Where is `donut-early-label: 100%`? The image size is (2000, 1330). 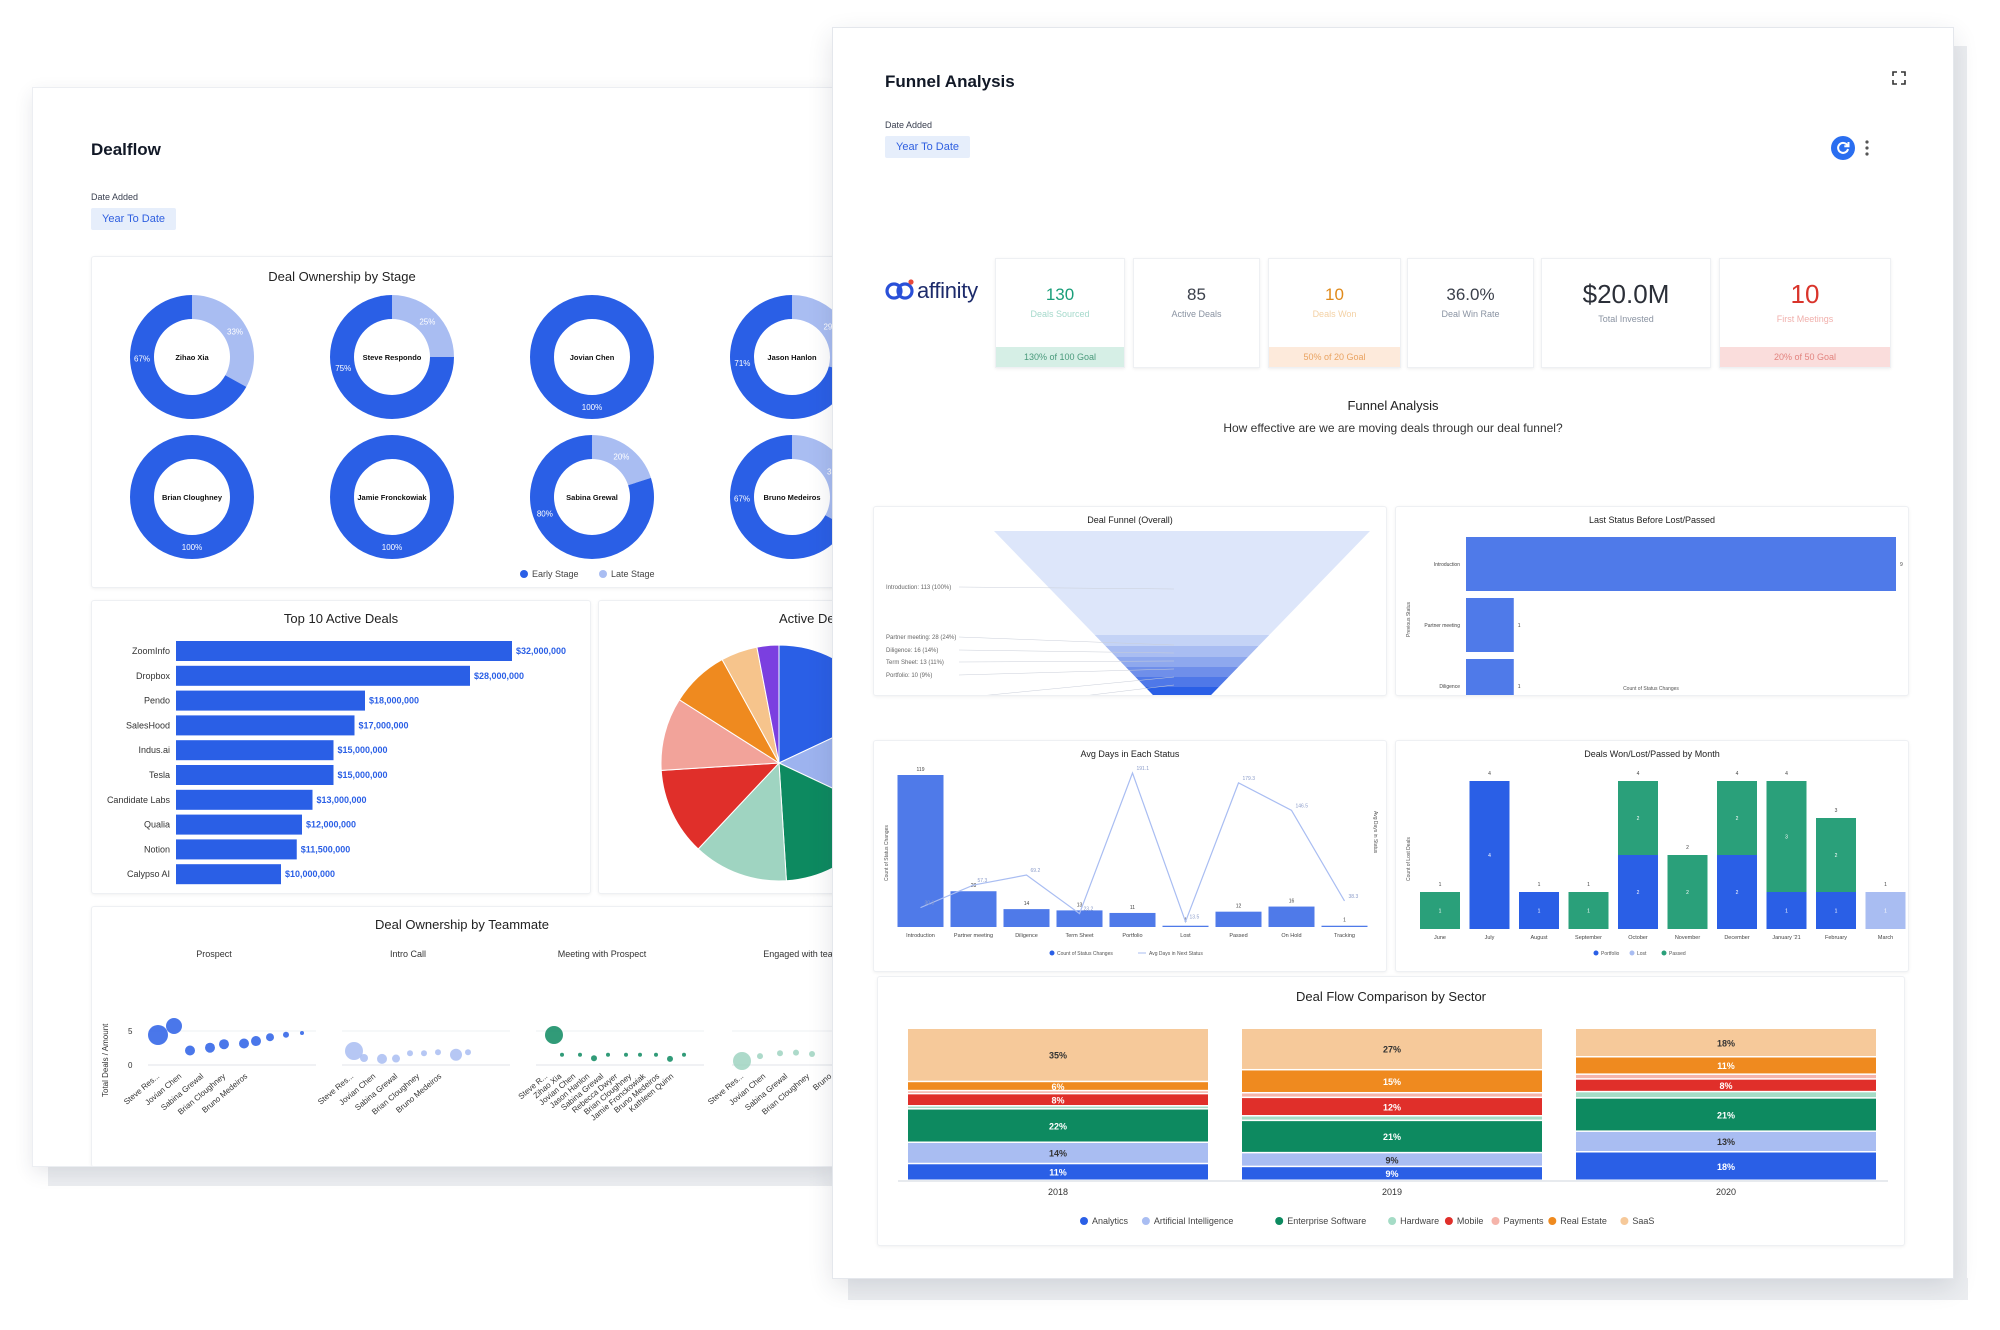 donut-early-label: 100% is located at coordinates (392, 547).